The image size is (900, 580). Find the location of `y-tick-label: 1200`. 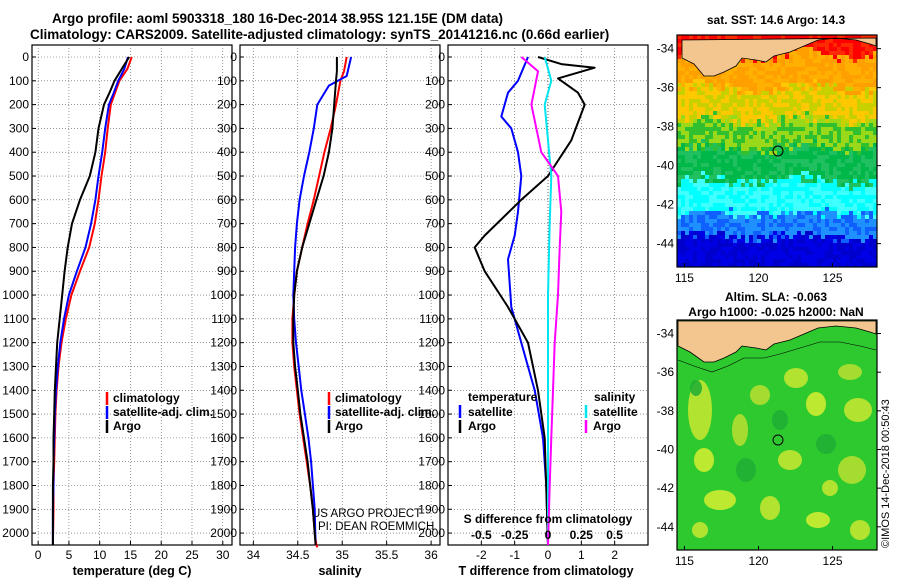

y-tick-label: 1200 is located at coordinates (15, 343).